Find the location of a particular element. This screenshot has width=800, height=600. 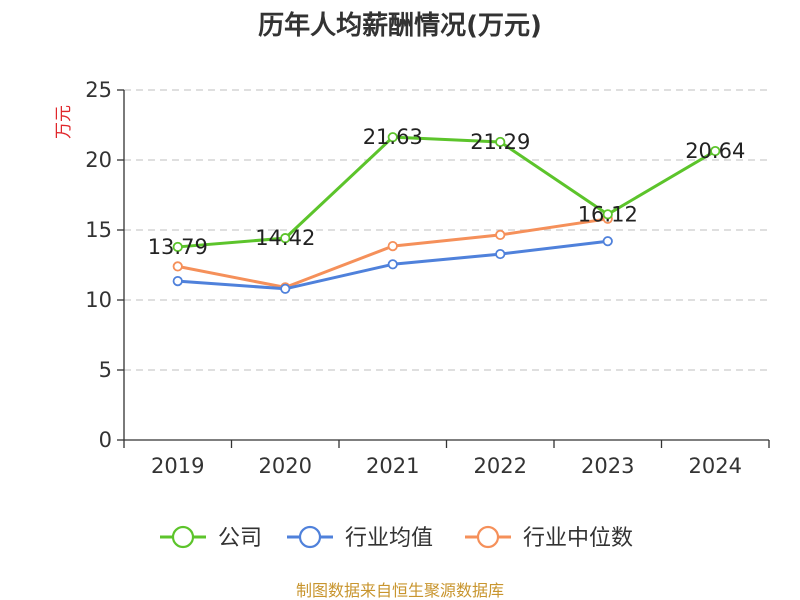

x-tick-label: 2019 is located at coordinates (177, 466).